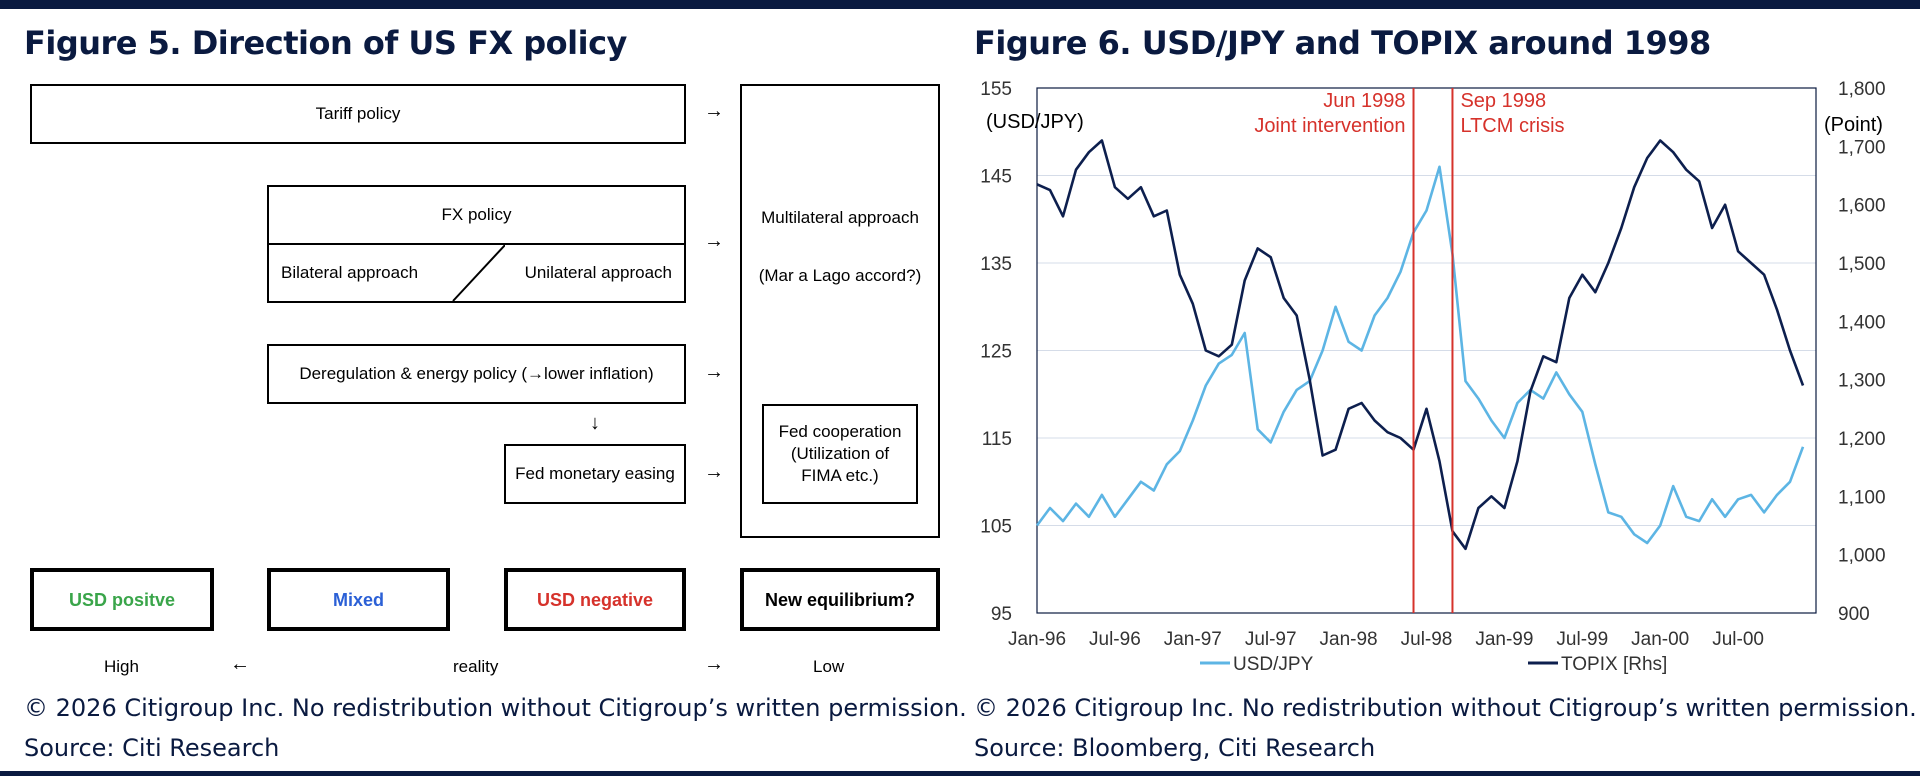 This screenshot has width=1920, height=776. I want to click on y-right-tick-label: 1,000, so click(1862, 556).